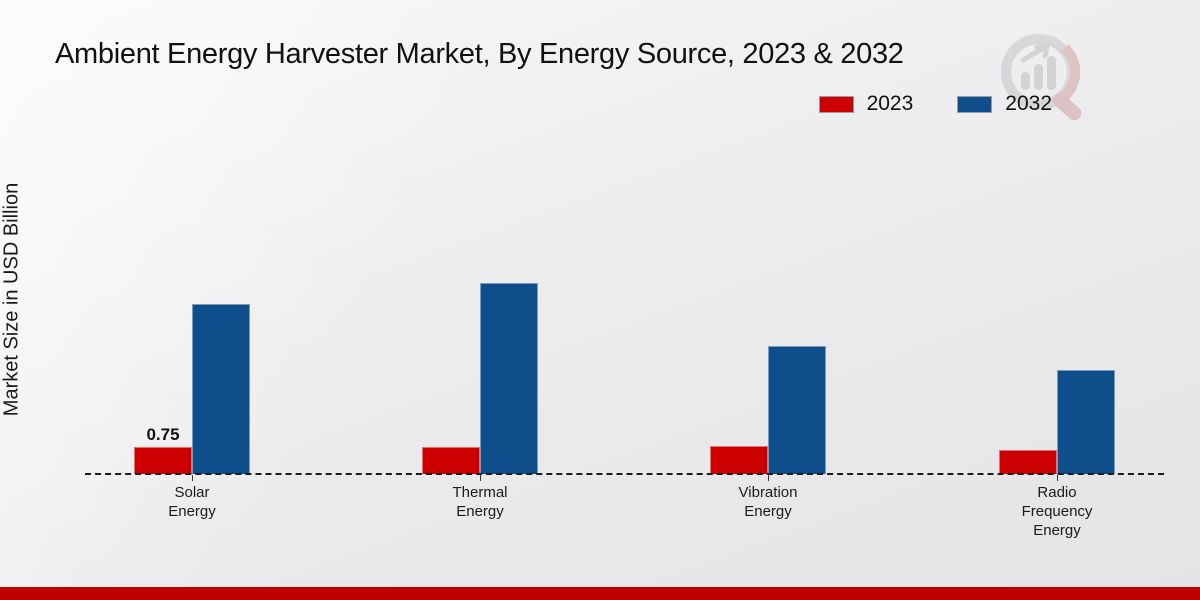 The image size is (1200, 600). What do you see at coordinates (221, 389) in the screenshot?
I see `bar-2032-solar-energy` at bounding box center [221, 389].